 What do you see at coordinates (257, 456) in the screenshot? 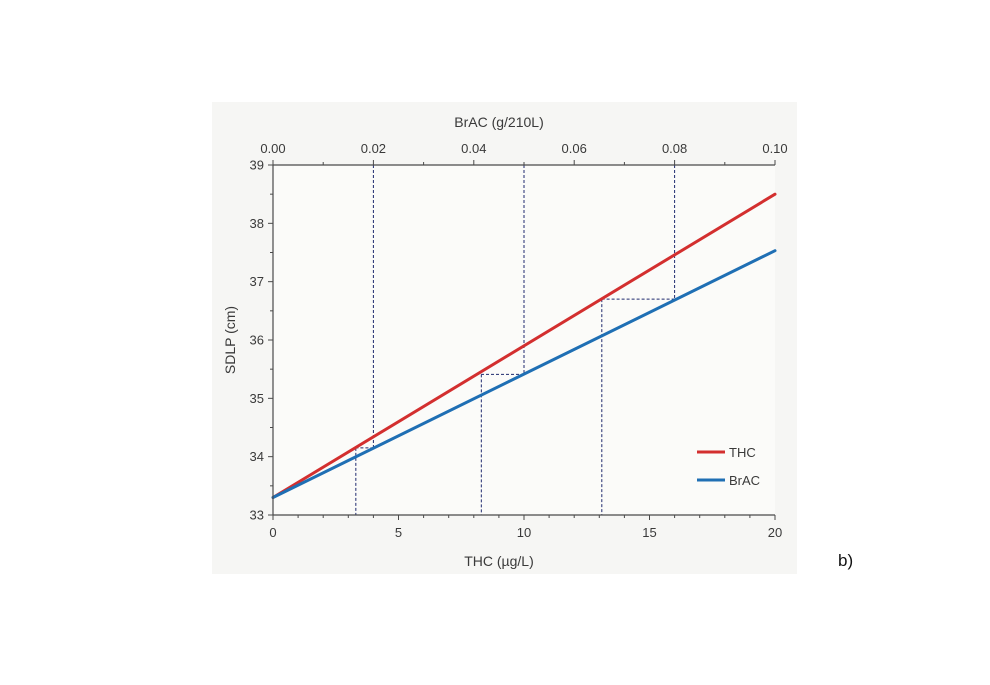
I see `y-tick-label: 34` at bounding box center [257, 456].